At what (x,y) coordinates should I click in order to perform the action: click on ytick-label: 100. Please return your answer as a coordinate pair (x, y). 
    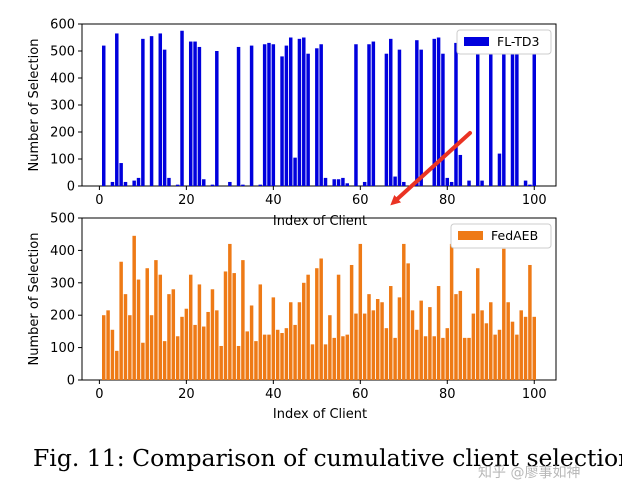
    Looking at the image, I should click on (62, 160).